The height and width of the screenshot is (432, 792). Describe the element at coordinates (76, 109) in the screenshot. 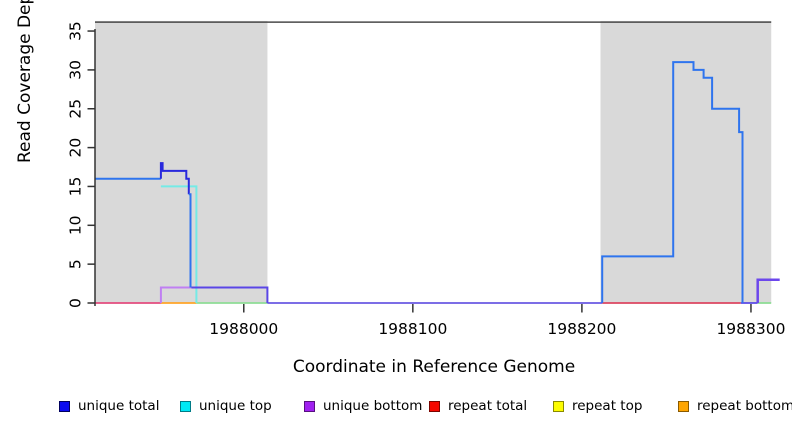

I see `y-tick-label: 25` at that location.